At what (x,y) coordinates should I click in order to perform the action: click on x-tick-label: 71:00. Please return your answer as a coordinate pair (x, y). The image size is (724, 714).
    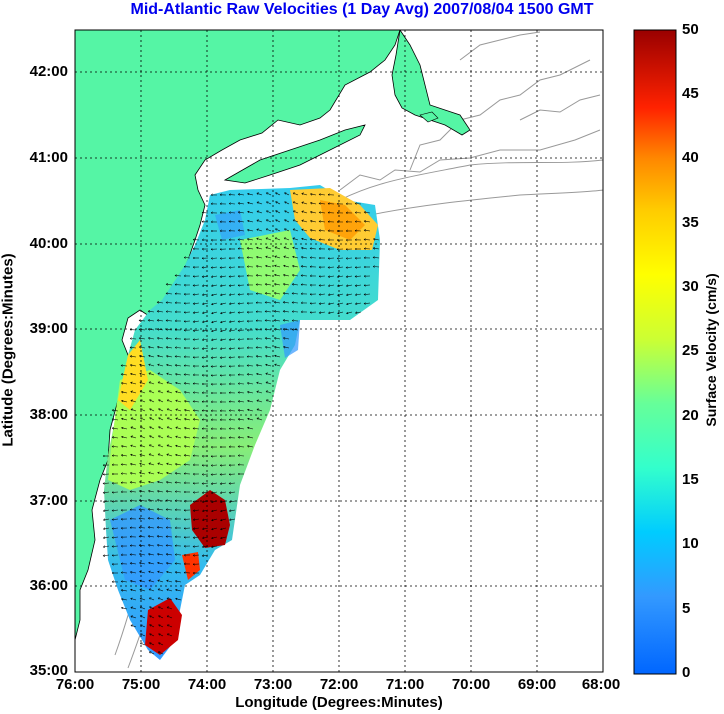
    Looking at the image, I should click on (405, 684).